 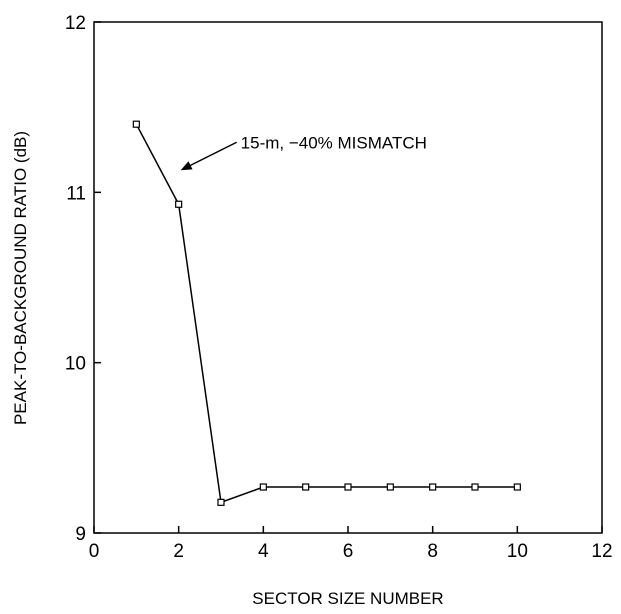 I want to click on x-tick-label: 8, so click(x=432, y=551).